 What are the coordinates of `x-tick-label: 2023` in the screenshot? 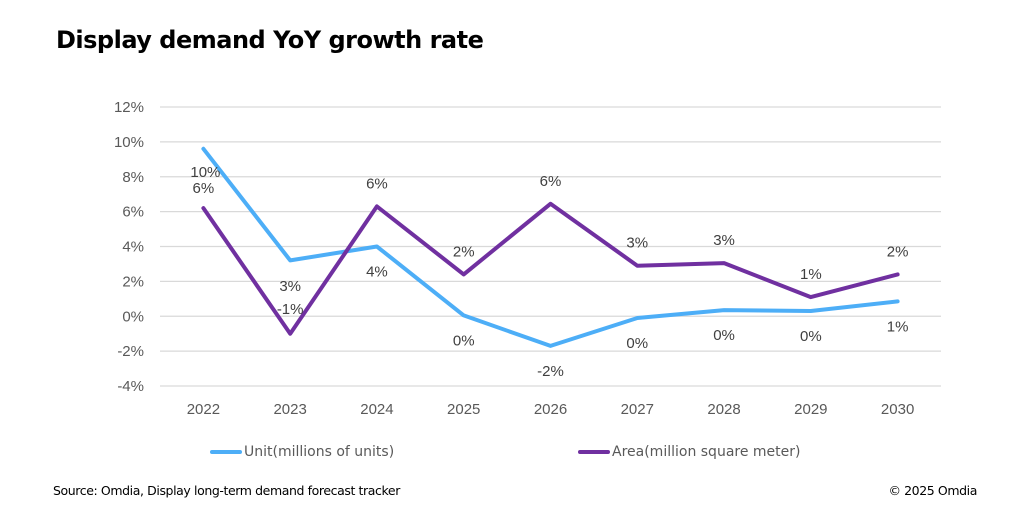 It's located at (289, 409).